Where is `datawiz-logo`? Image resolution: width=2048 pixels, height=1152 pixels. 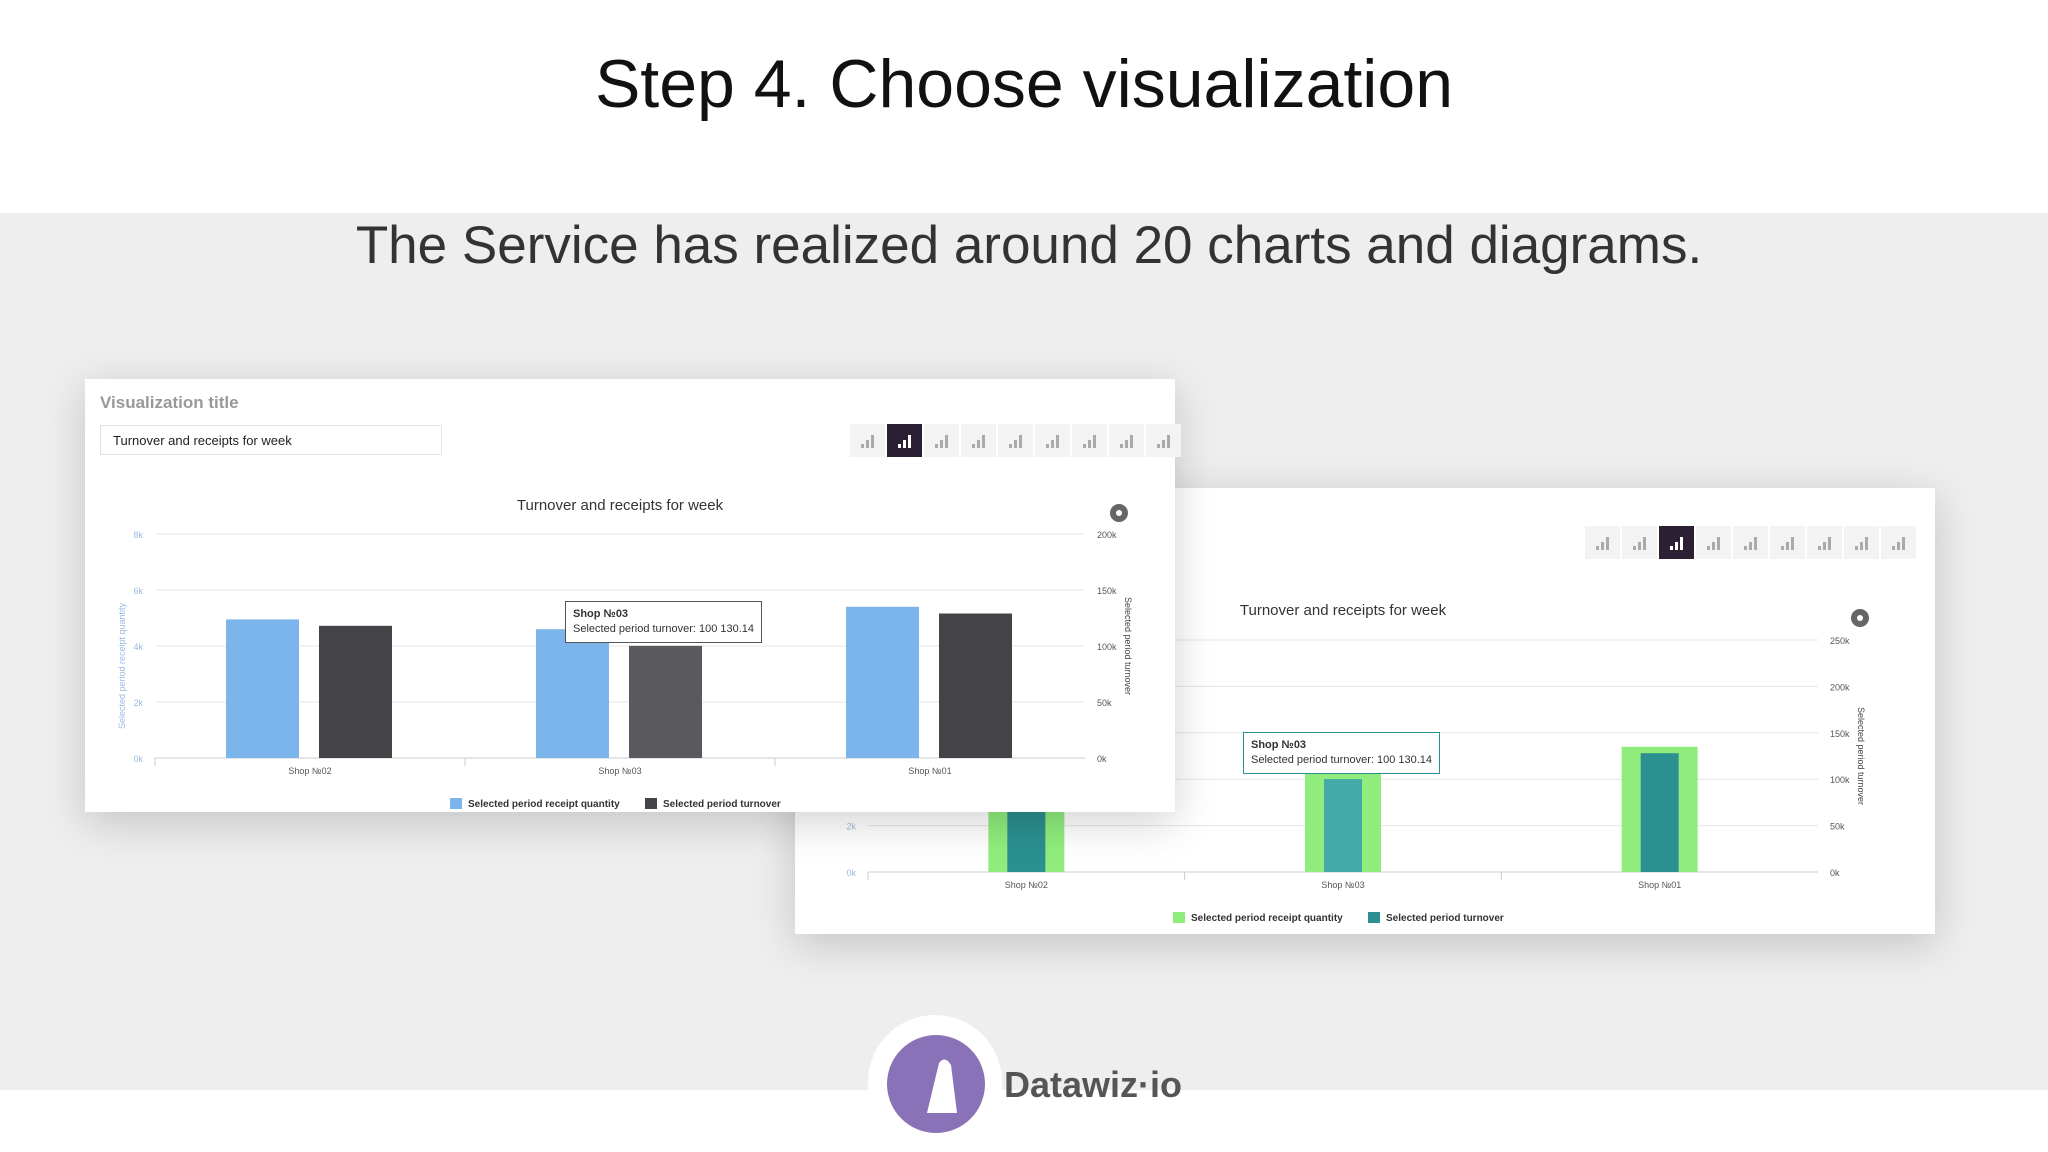 datawiz-logo is located at coordinates (936, 1084).